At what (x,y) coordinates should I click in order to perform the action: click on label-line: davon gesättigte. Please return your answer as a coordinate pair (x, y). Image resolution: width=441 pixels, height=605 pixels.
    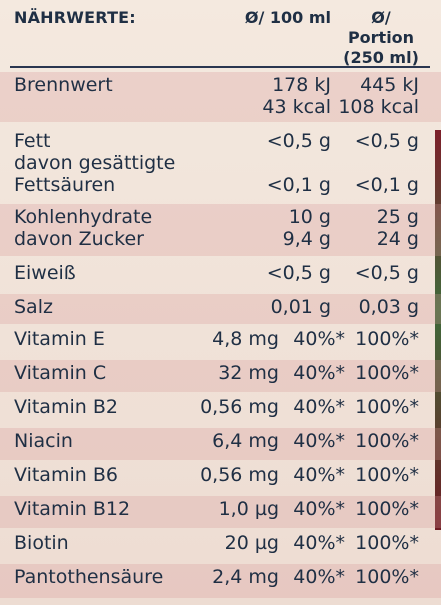
    Looking at the image, I should click on (95, 163).